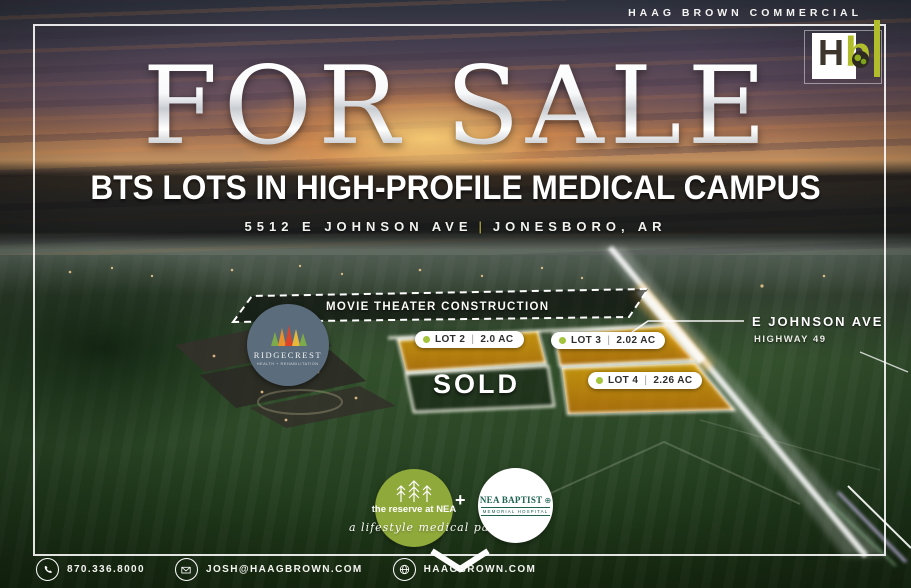 Image resolution: width=911 pixels, height=588 pixels. I want to click on lot-4-acreage: 2.26 AC, so click(673, 380).